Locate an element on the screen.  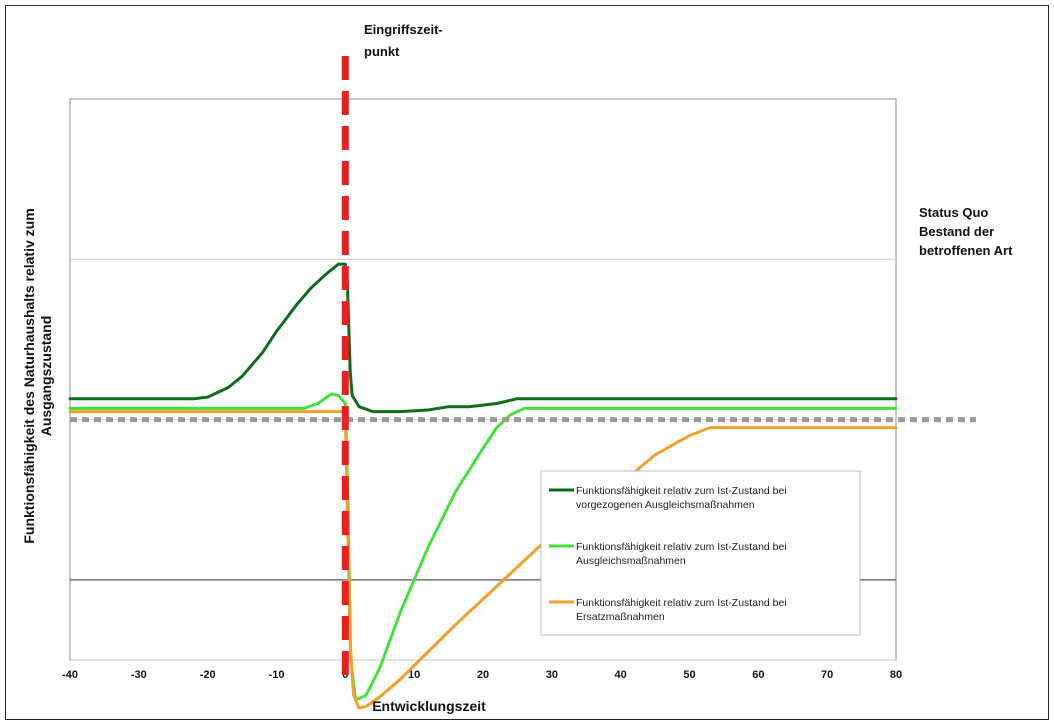
x-tick-label: 20 is located at coordinates (483, 675).